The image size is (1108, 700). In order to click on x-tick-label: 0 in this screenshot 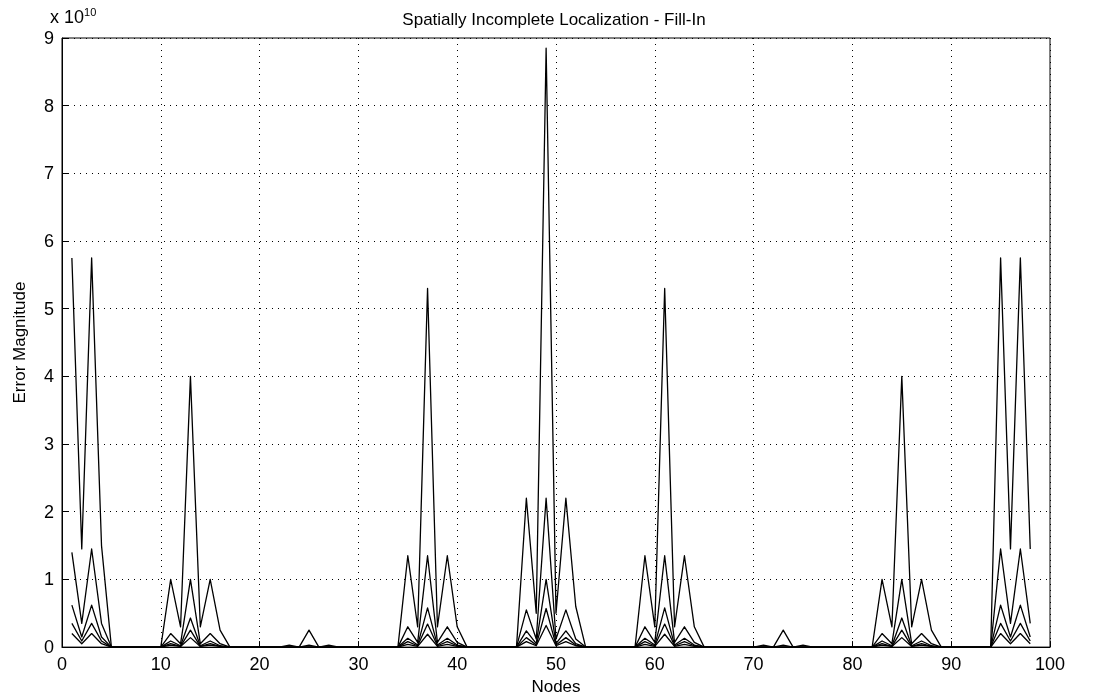, I will do `click(62, 664)`.